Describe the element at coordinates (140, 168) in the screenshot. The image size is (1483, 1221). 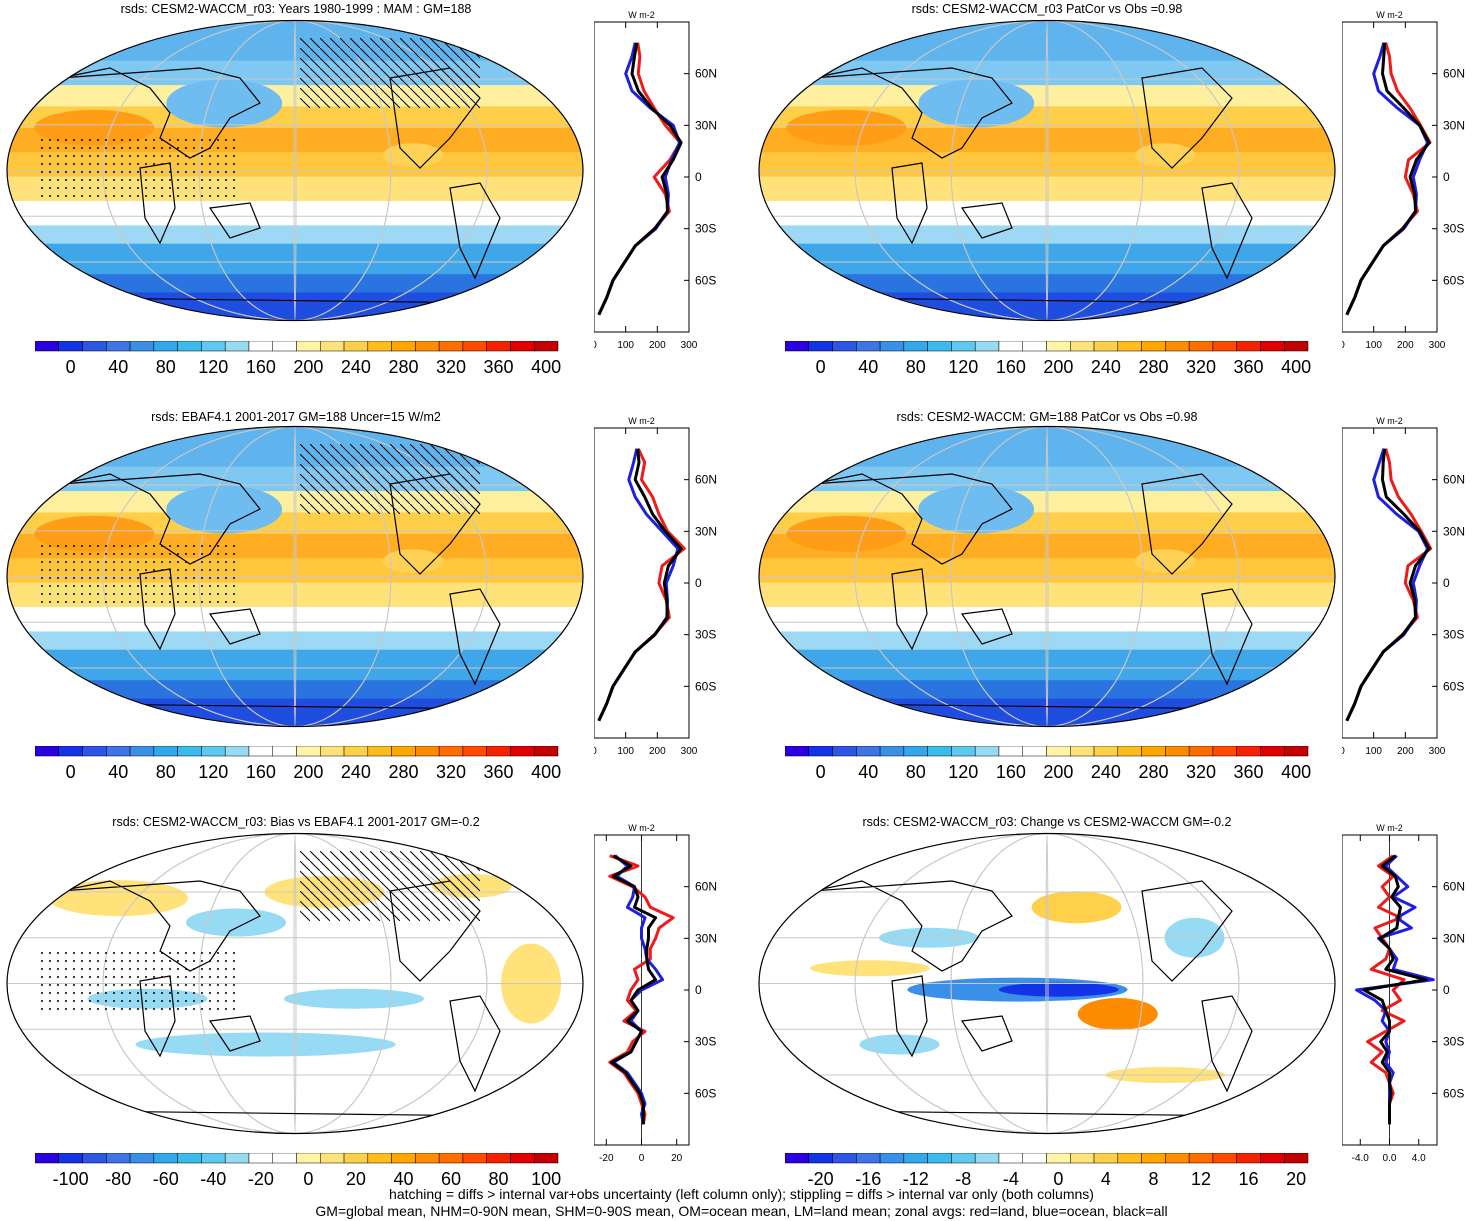
I see `stippling` at that location.